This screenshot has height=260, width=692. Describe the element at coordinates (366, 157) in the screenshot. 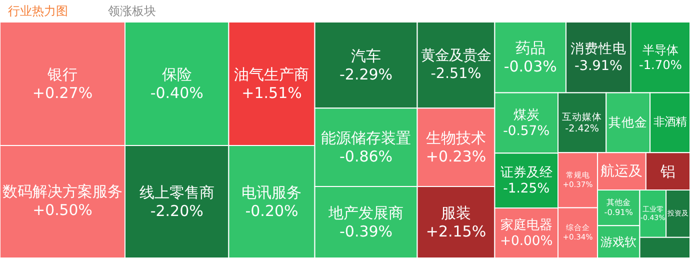

I see `data-label: -0.86%` at that location.